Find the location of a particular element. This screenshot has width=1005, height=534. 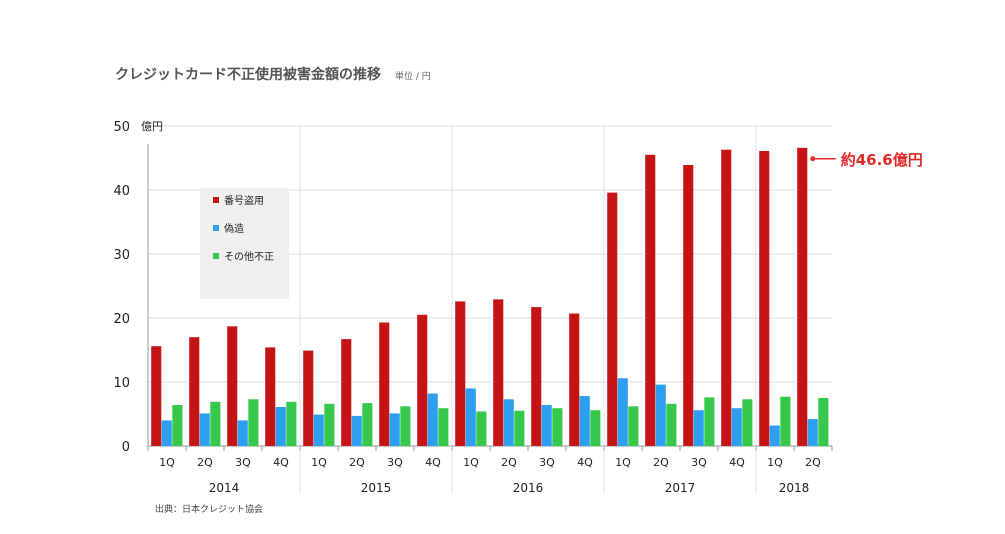

year-label: 2018 is located at coordinates (794, 488).